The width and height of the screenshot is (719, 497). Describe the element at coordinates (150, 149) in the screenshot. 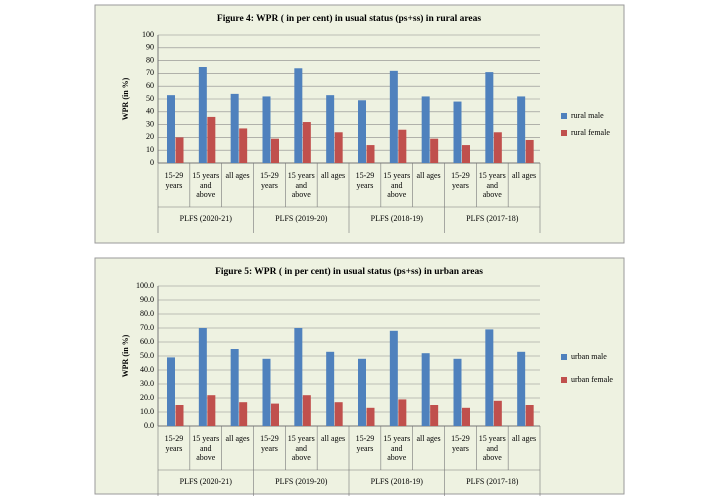

I see `y-tick-label: 10` at that location.